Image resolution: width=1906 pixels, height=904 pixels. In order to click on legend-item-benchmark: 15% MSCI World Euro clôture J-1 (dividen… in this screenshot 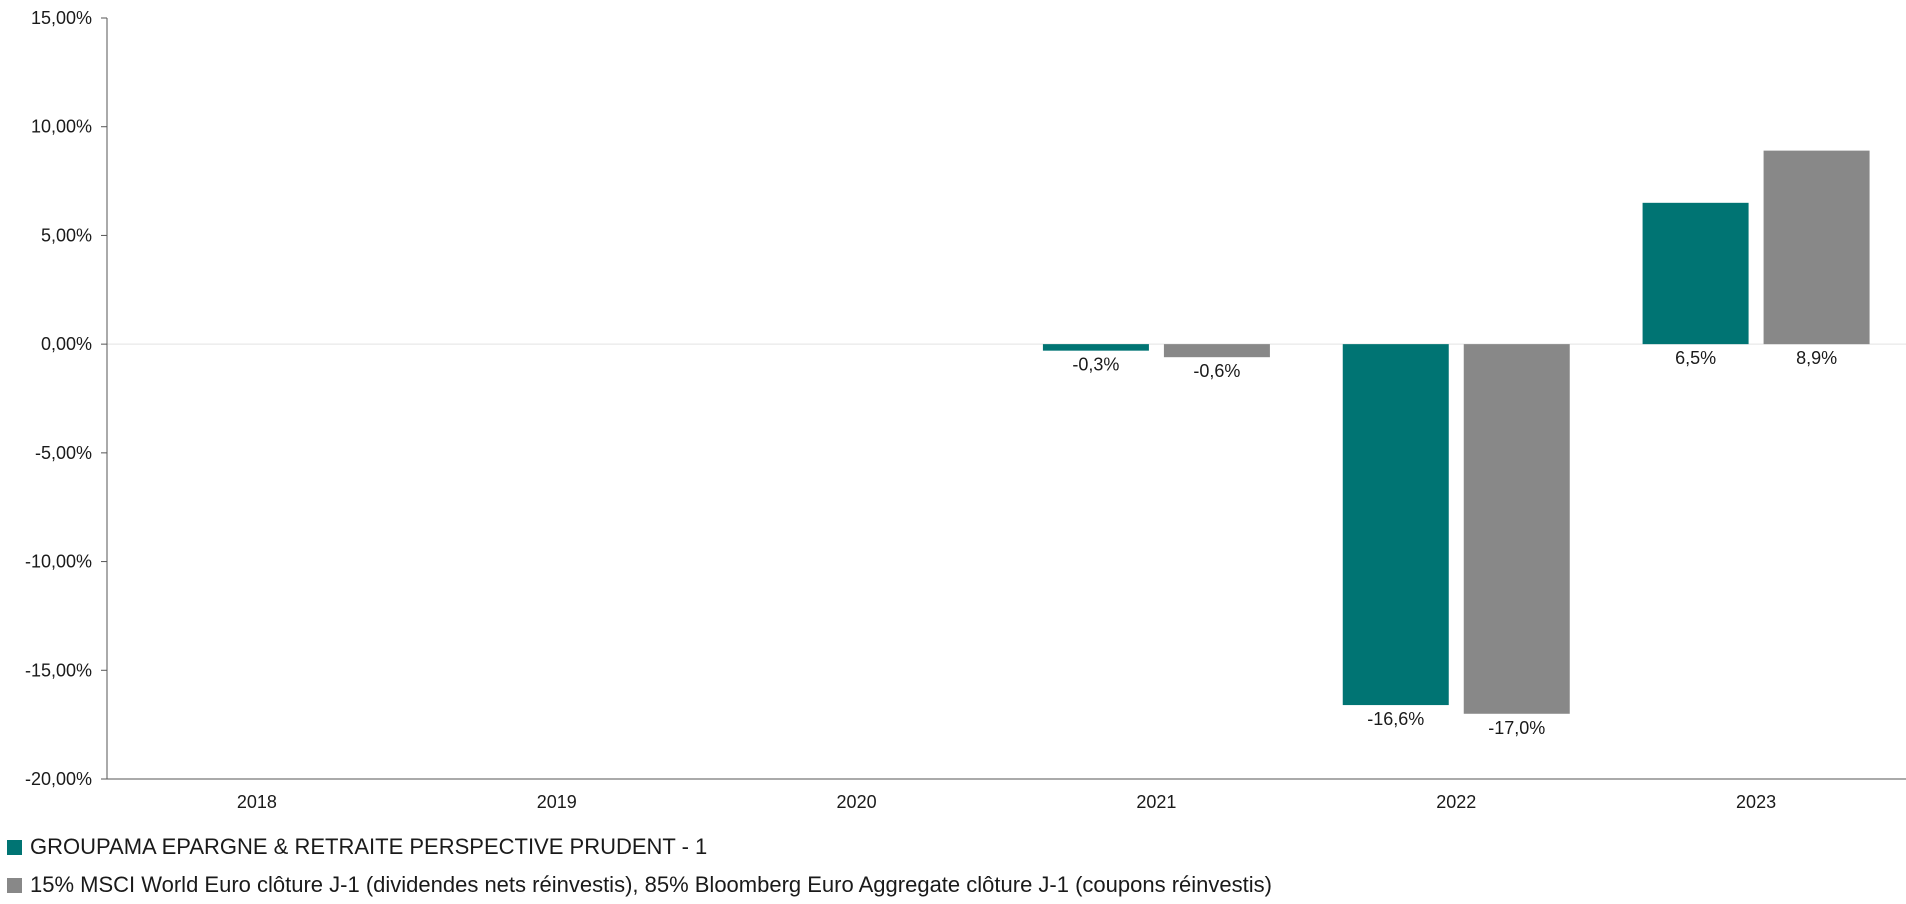, I will do `click(639, 885)`.